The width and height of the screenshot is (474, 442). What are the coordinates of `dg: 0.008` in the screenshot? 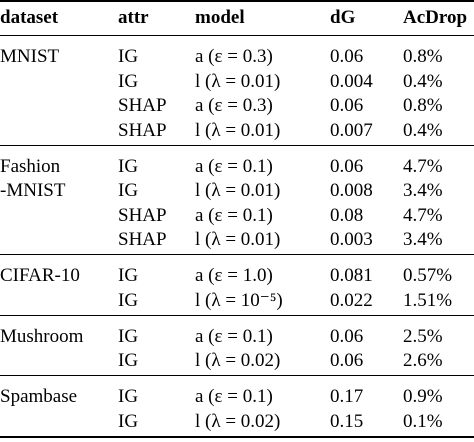 It's located at (351, 190).